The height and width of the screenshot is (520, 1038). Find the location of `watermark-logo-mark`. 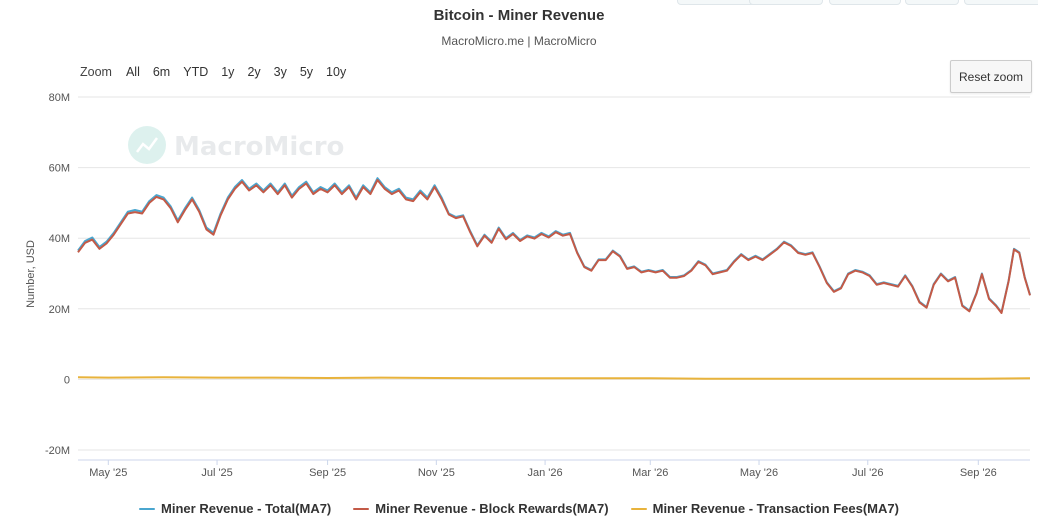

watermark-logo-mark is located at coordinates (147, 145).